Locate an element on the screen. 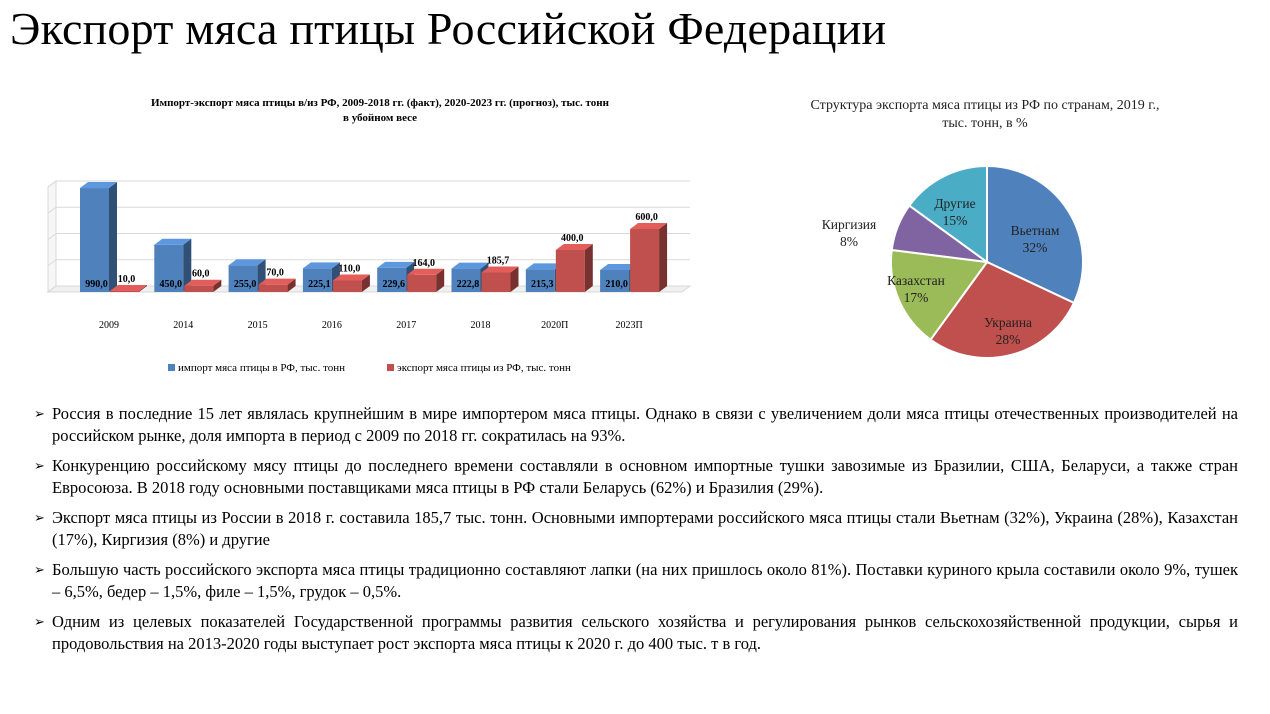 The image size is (1270, 714). pie-category-label: Украина is located at coordinates (1008, 322).